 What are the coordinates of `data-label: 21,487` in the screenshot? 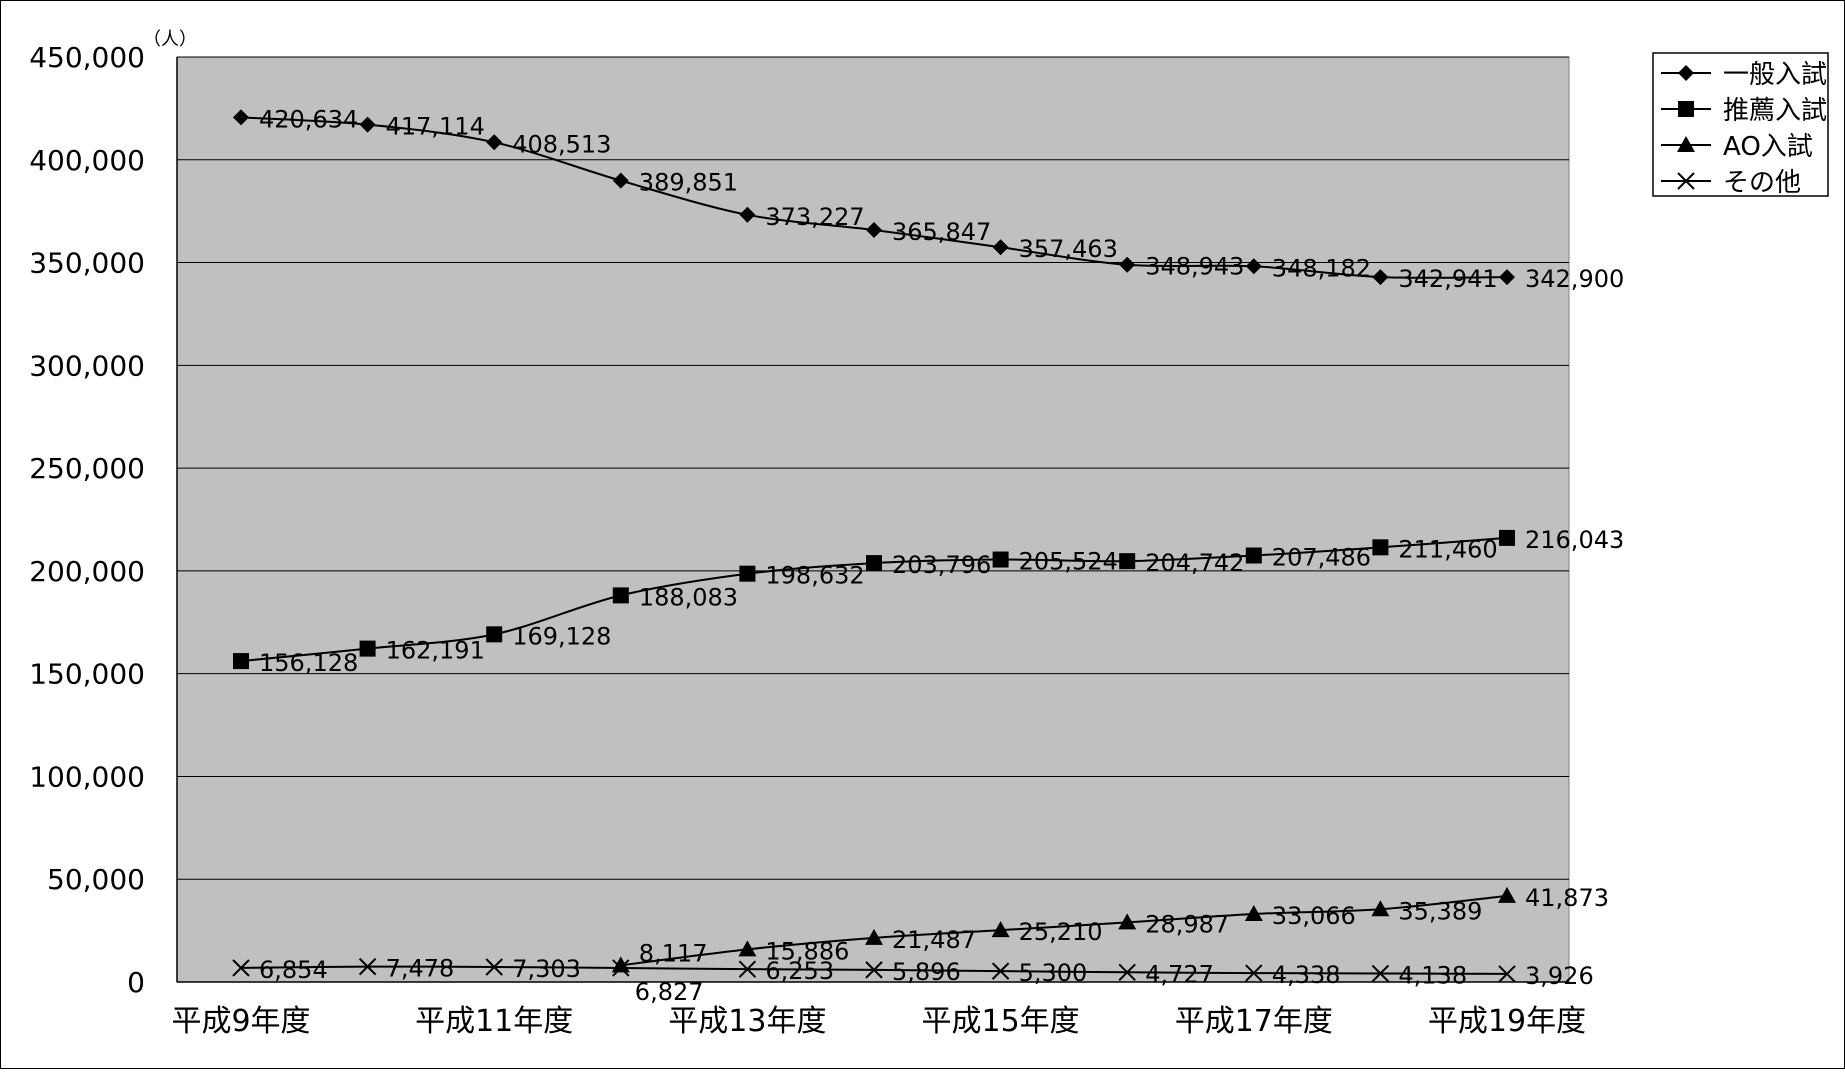 It's located at (934, 940).